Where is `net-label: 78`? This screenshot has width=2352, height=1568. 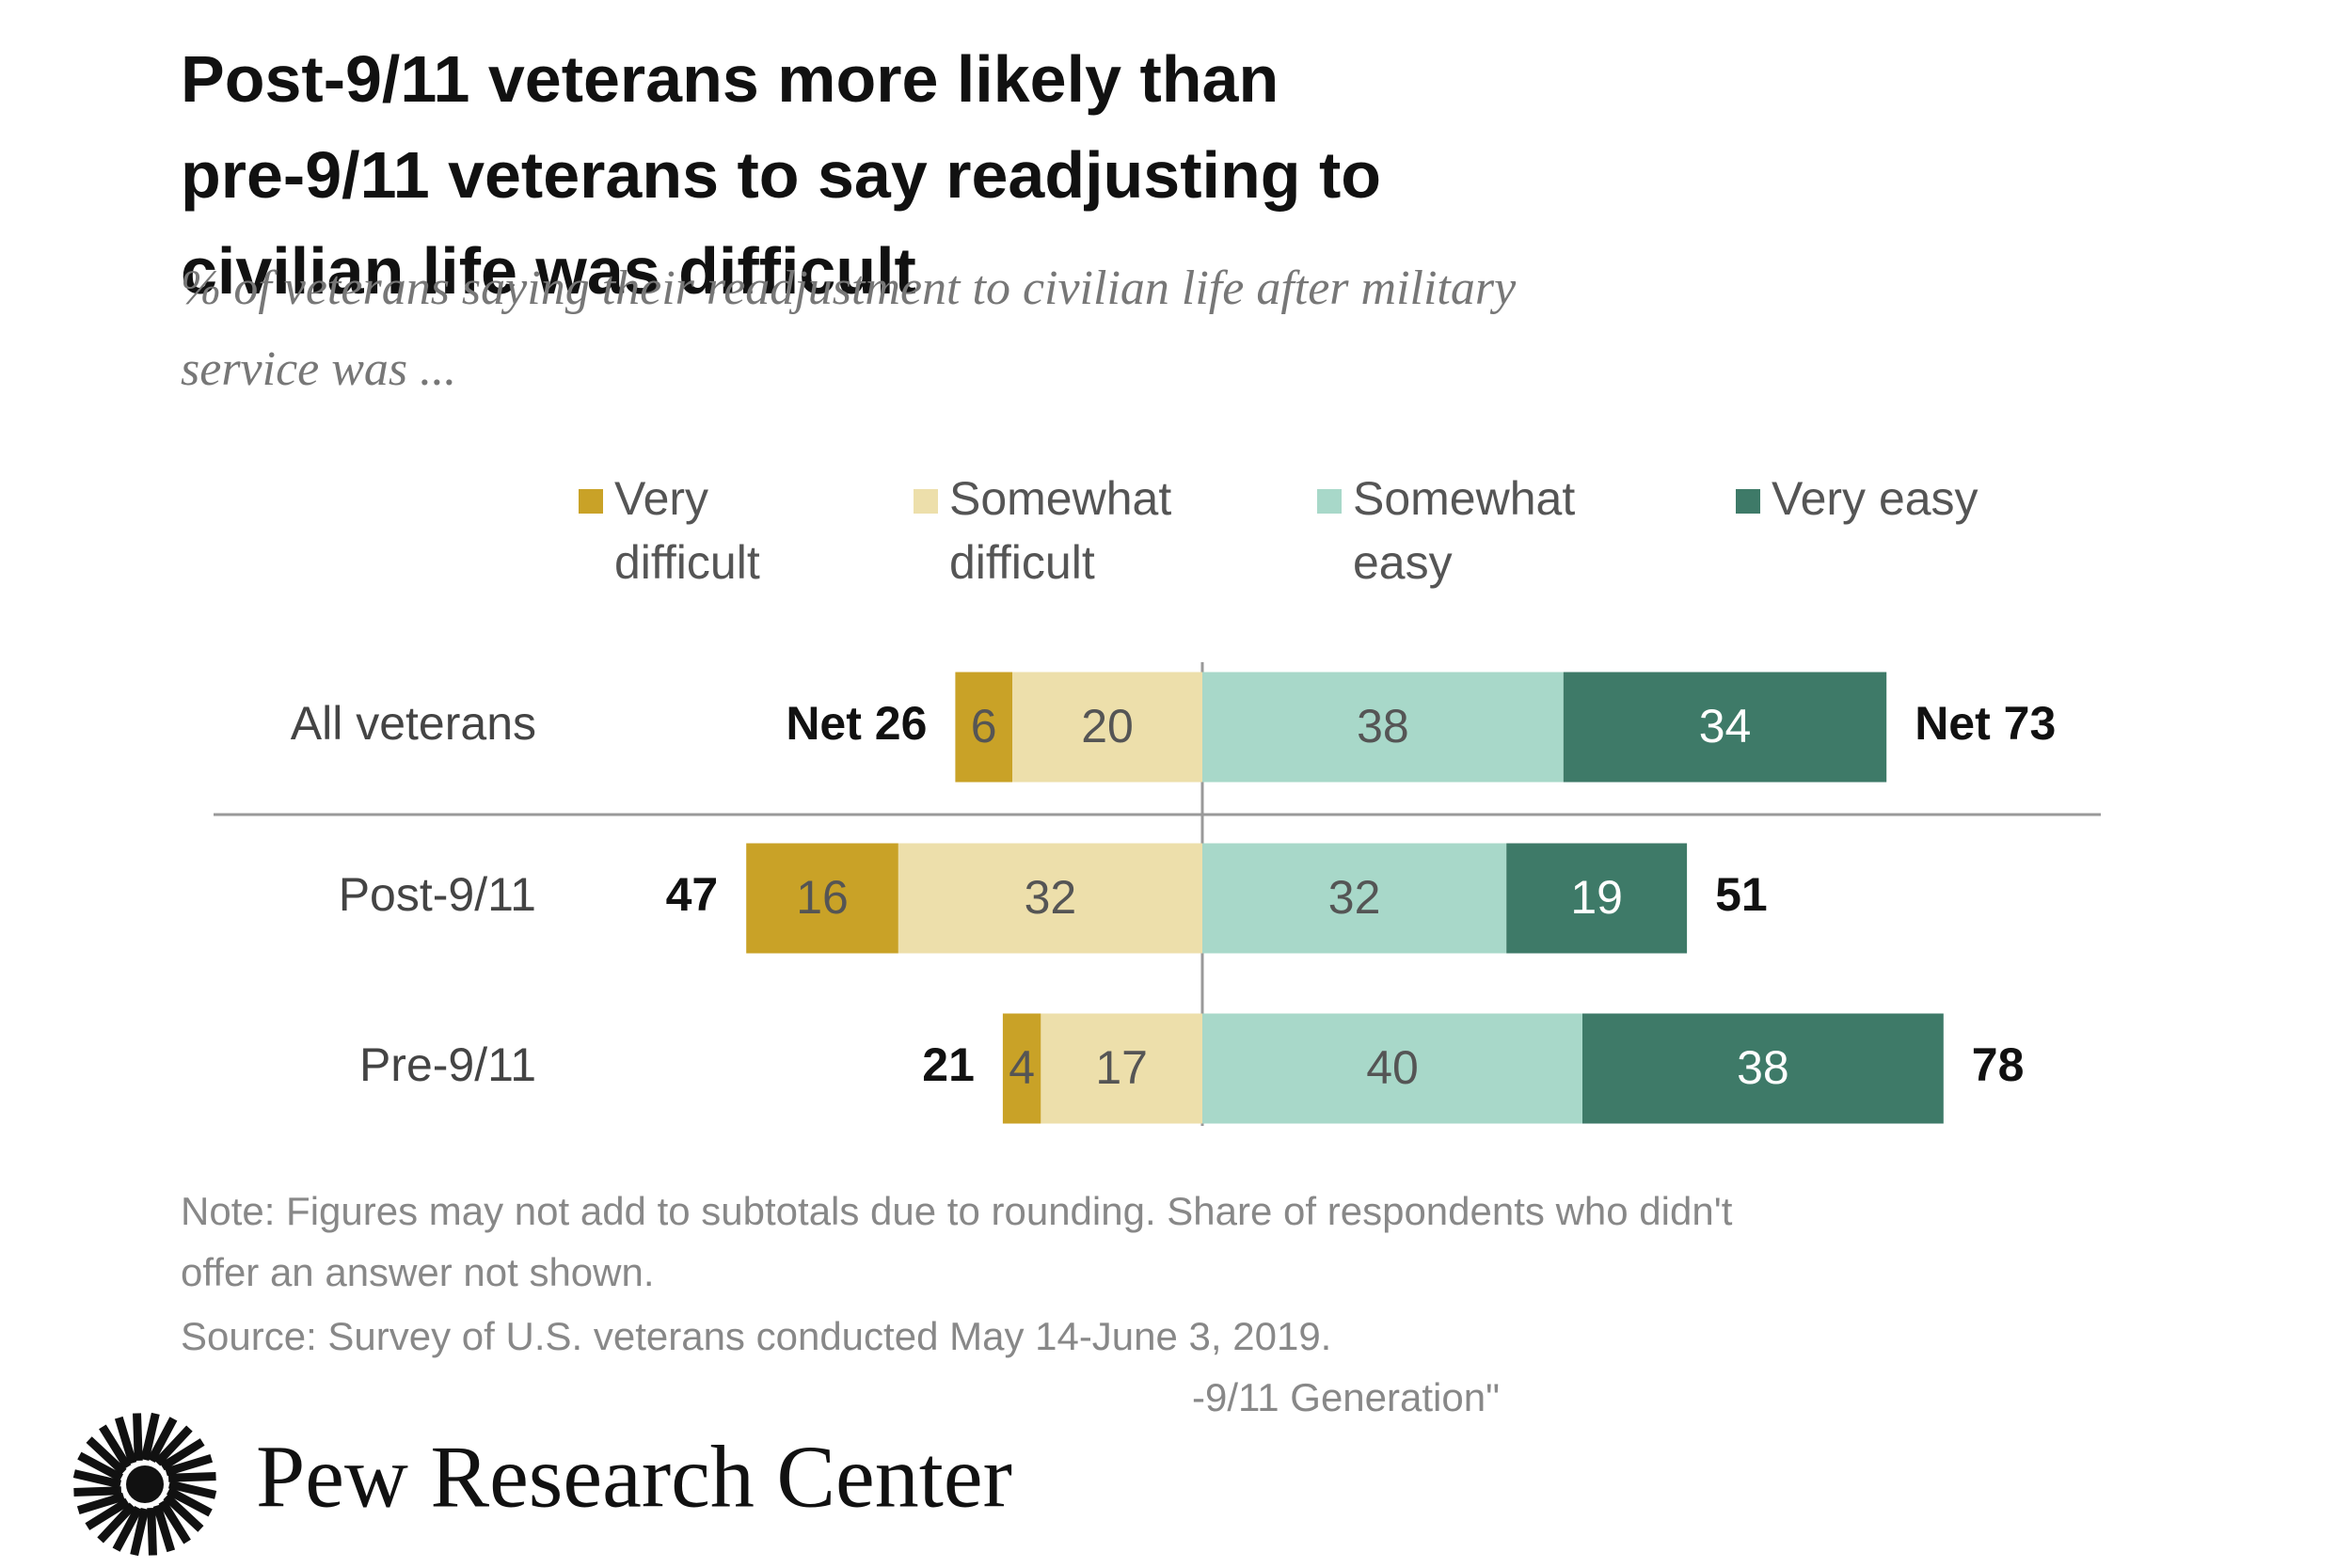 net-label: 78 is located at coordinates (1998, 1065).